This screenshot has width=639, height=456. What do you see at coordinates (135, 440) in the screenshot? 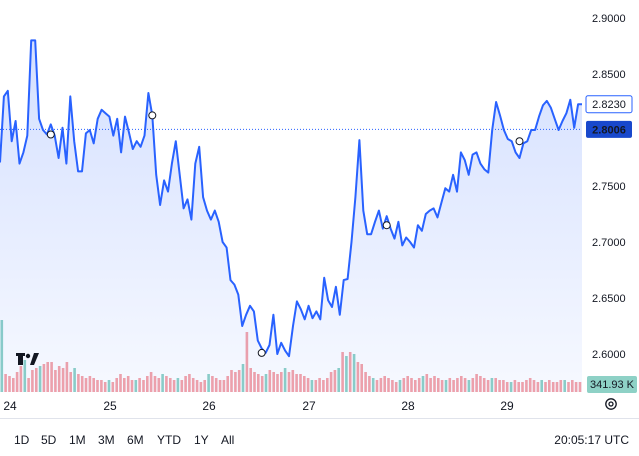
I see `range-6m-button: 6M` at bounding box center [135, 440].